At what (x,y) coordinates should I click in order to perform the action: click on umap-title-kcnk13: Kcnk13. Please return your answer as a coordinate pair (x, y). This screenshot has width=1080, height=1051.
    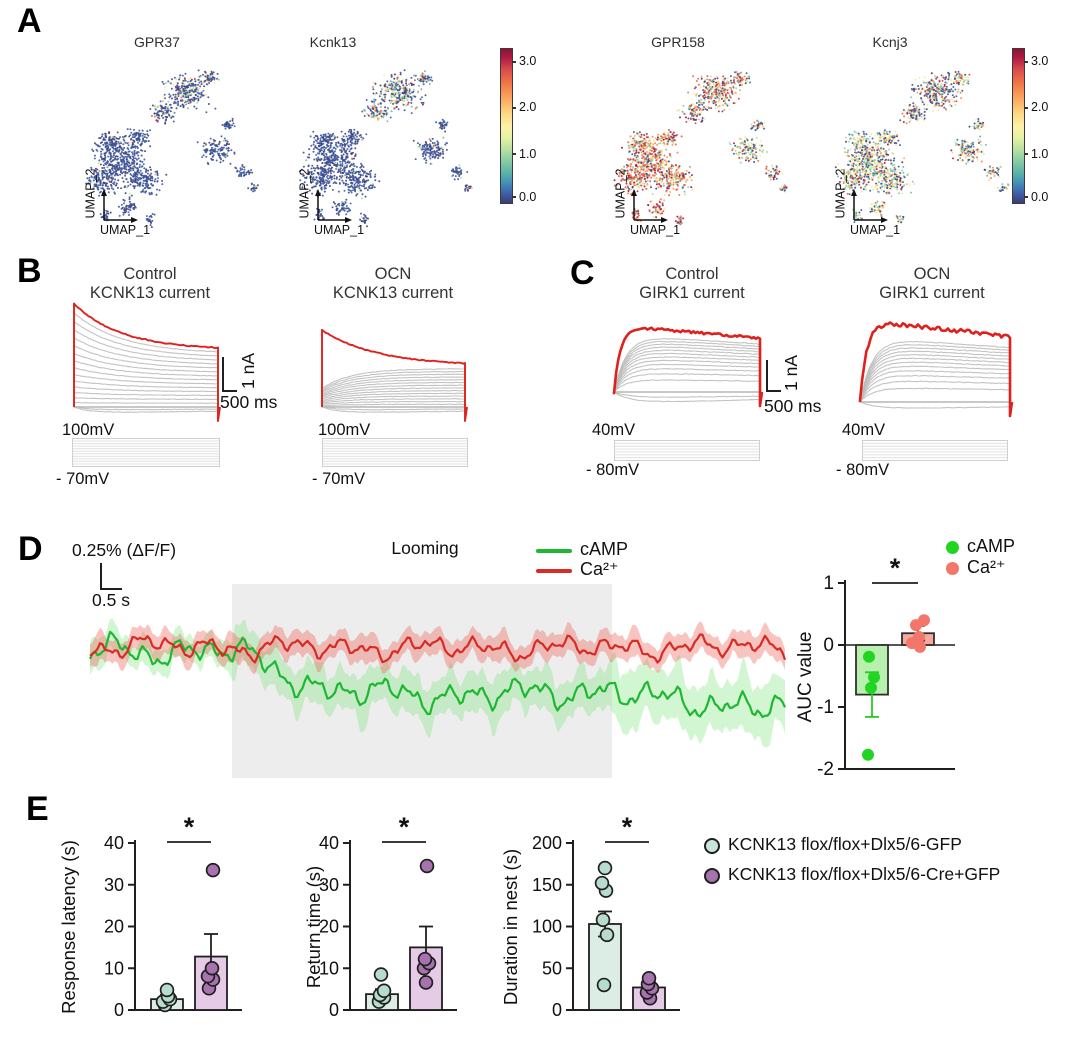
    Looking at the image, I should click on (333, 42).